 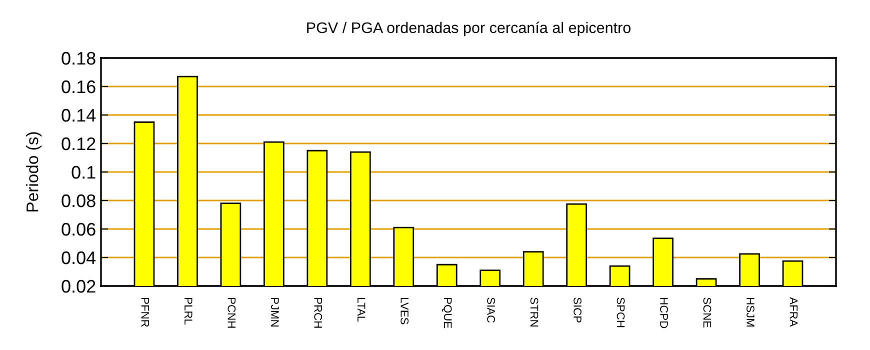 I want to click on x-tick-label: AFRA, so click(x=794, y=312).